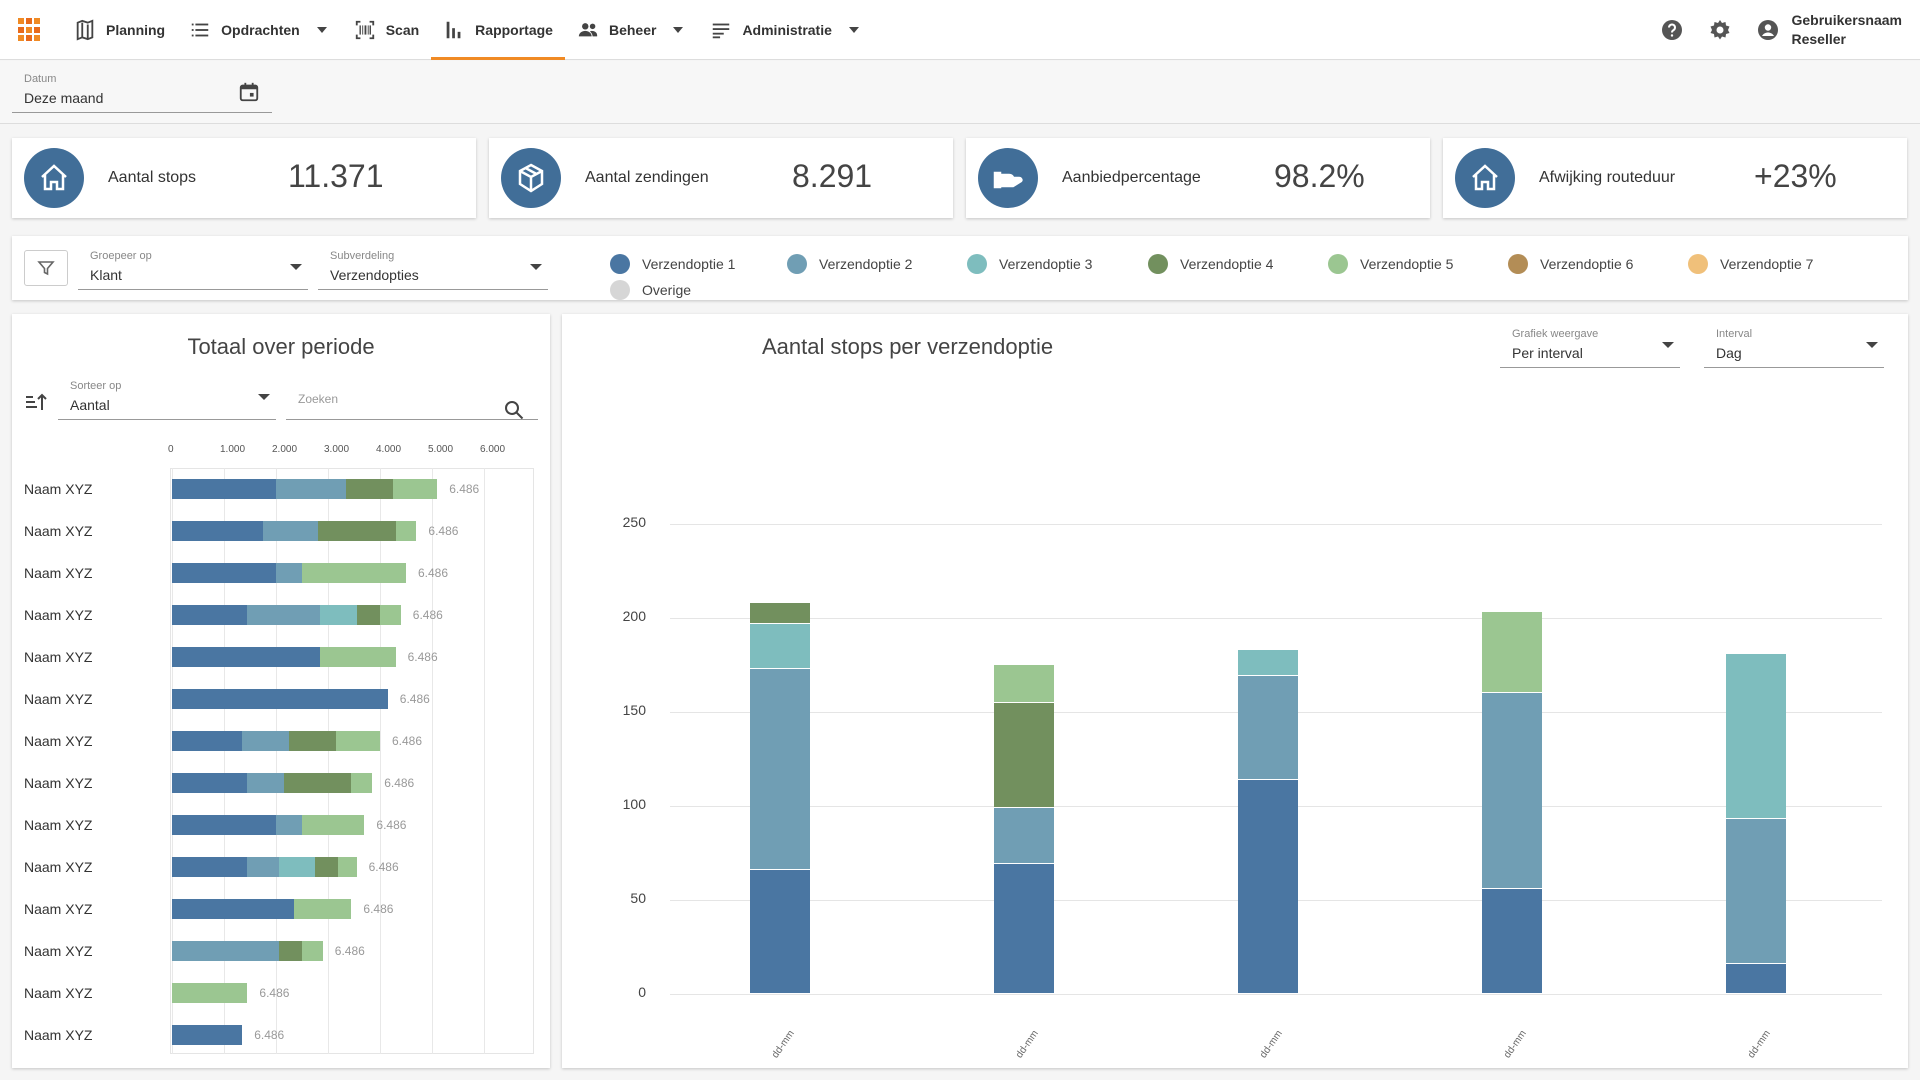 The width and height of the screenshot is (1920, 1080). Describe the element at coordinates (386, 30) in the screenshot. I see `nav-scan: Scan` at that location.